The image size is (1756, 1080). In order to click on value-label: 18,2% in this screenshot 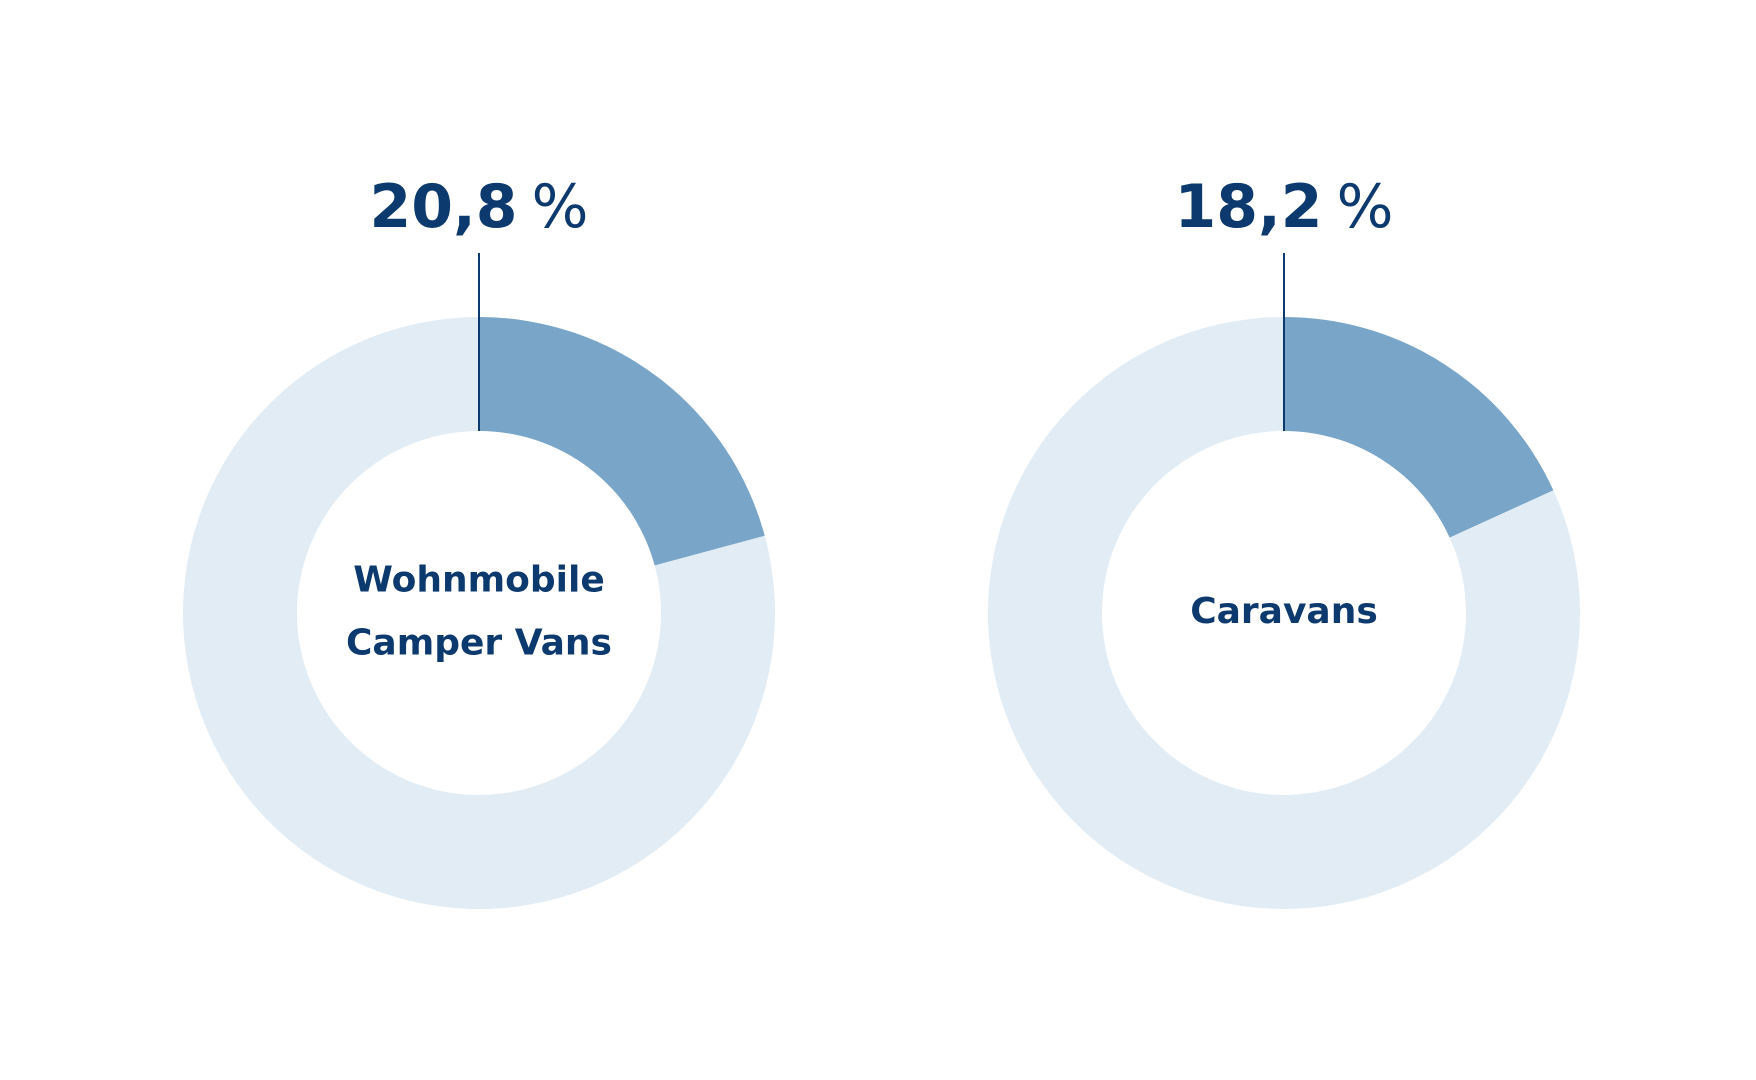, I will do `click(1283, 207)`.